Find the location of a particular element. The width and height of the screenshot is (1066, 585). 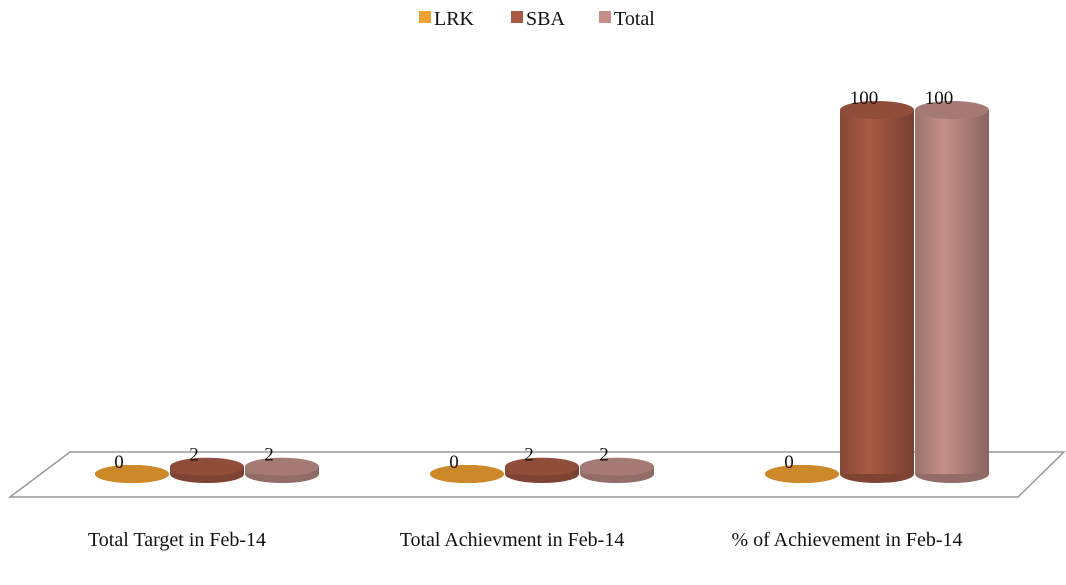

x-tick-label: Total Achievment in Feb-14 is located at coordinates (512, 540).